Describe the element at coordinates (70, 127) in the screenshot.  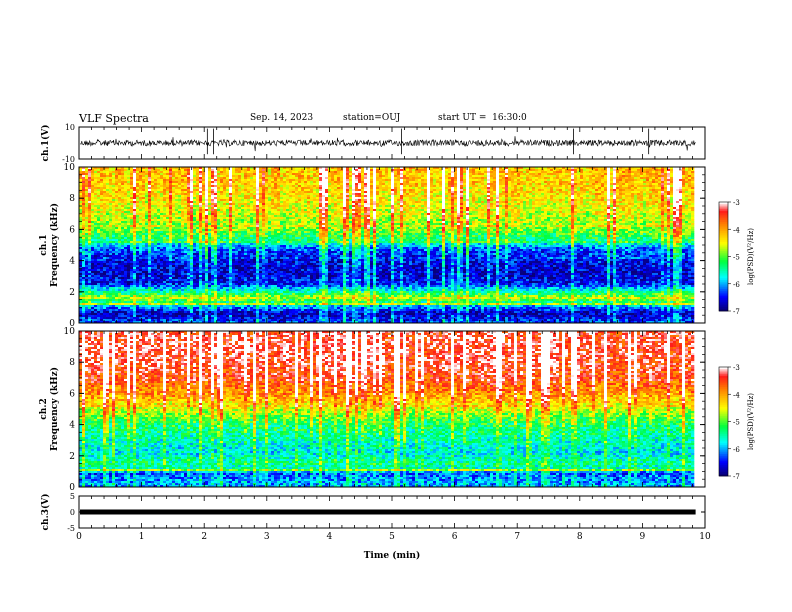
I see `y-tick-label: 10` at that location.